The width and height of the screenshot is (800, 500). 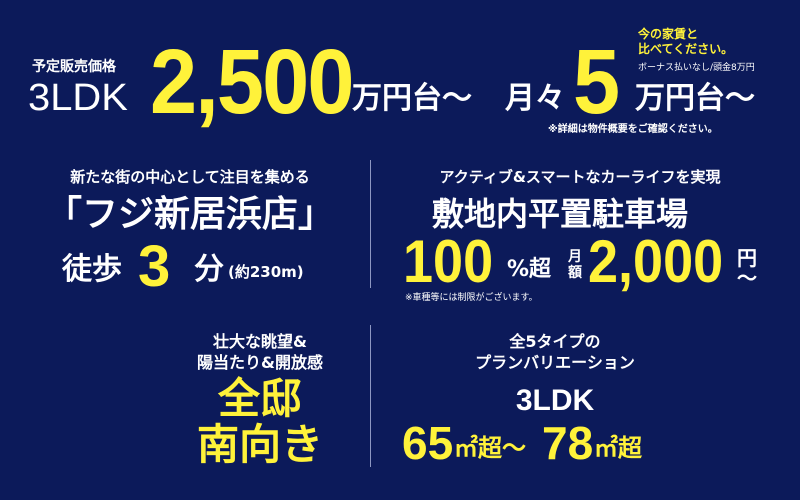 What do you see at coordinates (260, 362) in the screenshot?
I see `view-caption-line2: 陽当たり&開放感` at bounding box center [260, 362].